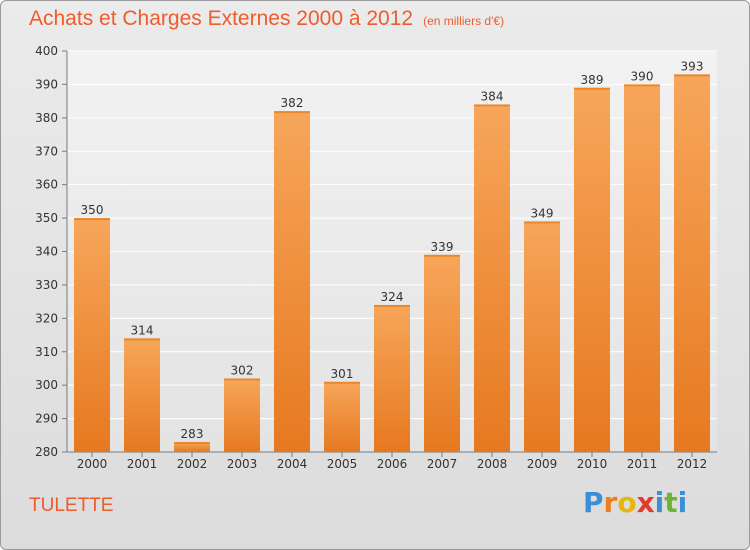 The image size is (750, 550). Describe the element at coordinates (392, 297) in the screenshot. I see `data-label: 324` at that location.